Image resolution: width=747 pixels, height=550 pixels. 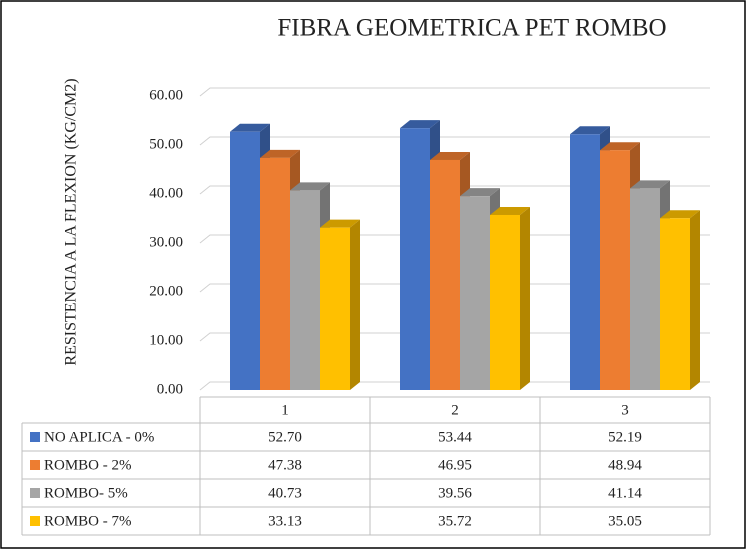 What do you see at coordinates (86, 493) in the screenshot?
I see `legend-label: ROMBO- 5%` at bounding box center [86, 493].